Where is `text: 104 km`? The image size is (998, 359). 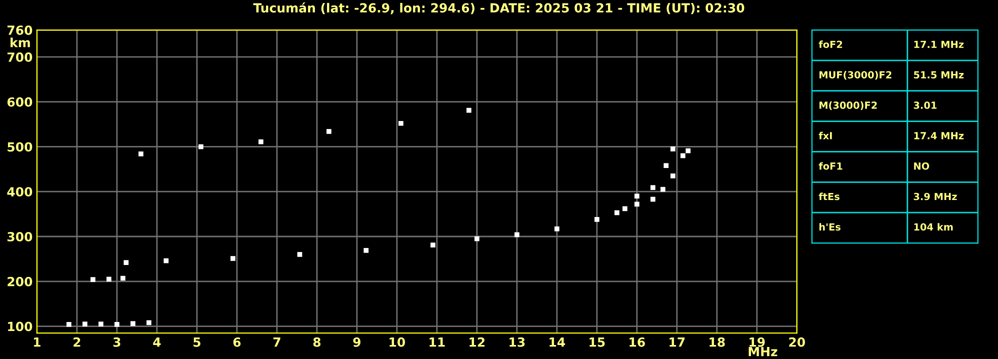 text: 104 km is located at coordinates (933, 227).